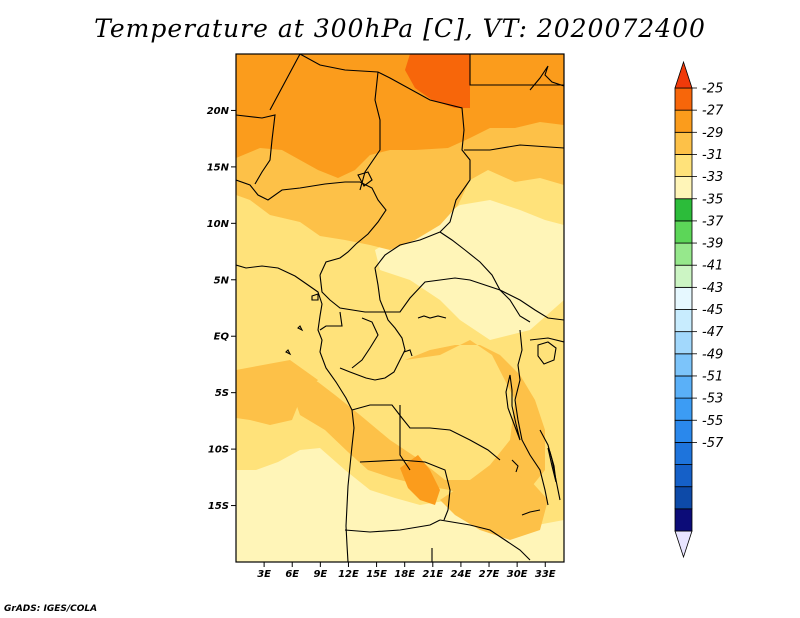 This screenshot has width=800, height=618. What do you see at coordinates (218, 450) in the screenshot?
I see `lat-label: 10S` at bounding box center [218, 450].